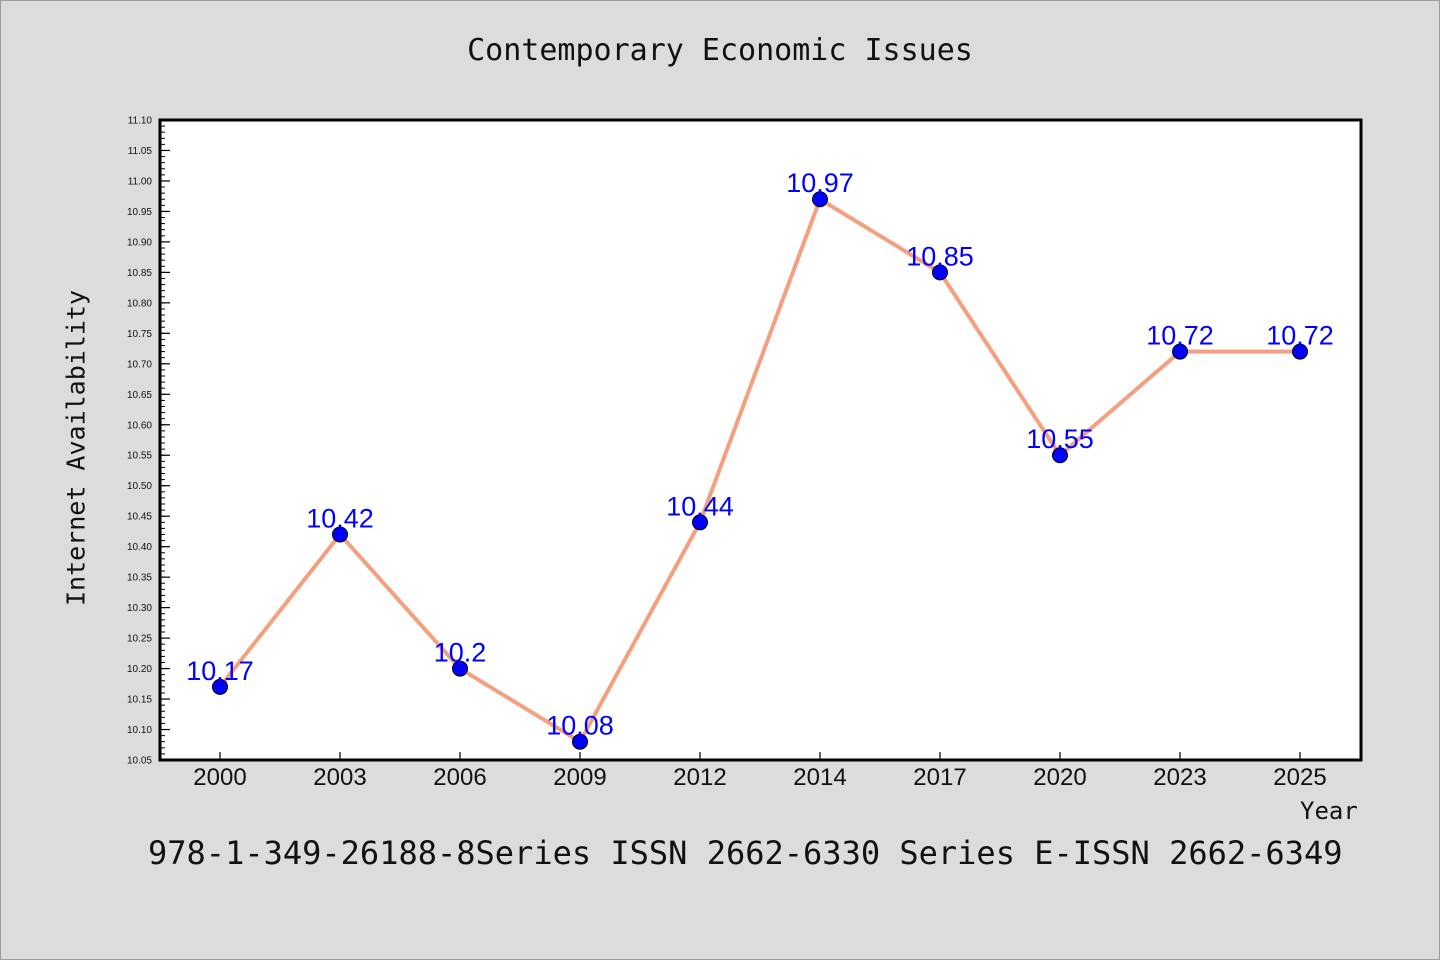 The width and height of the screenshot is (1440, 960). What do you see at coordinates (139, 700) in the screenshot?
I see `y-tick-label: 10.15` at bounding box center [139, 700].